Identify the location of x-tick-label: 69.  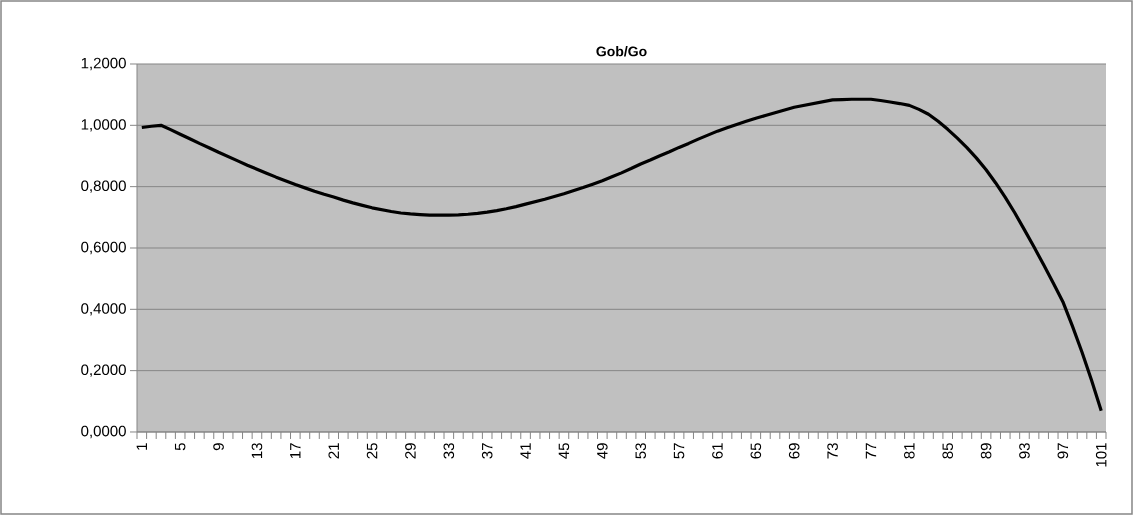
(794, 451).